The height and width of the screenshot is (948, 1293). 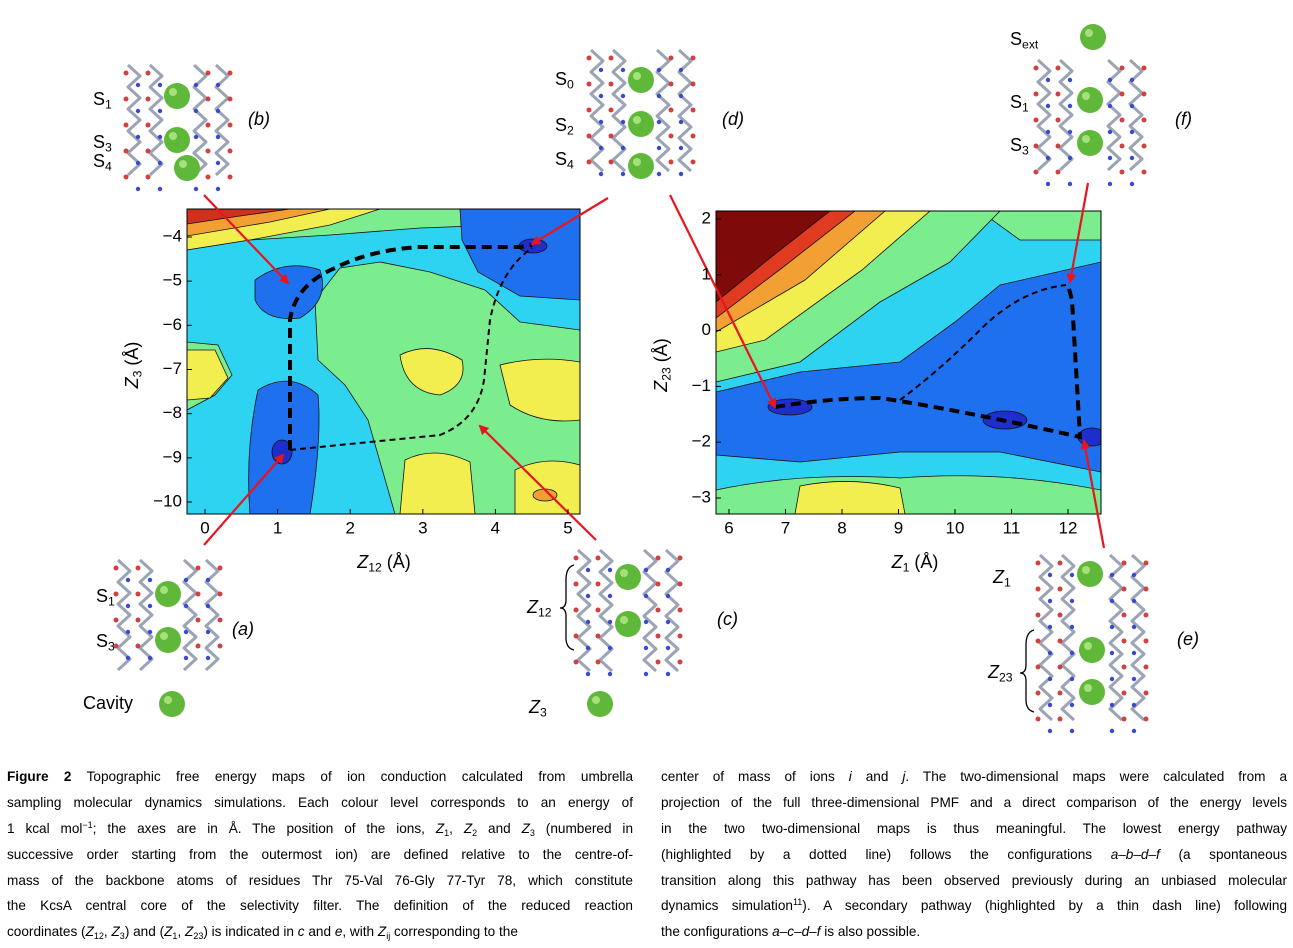 What do you see at coordinates (144, 932) in the screenshot?
I see `caption-text: ) and (` at bounding box center [144, 932].